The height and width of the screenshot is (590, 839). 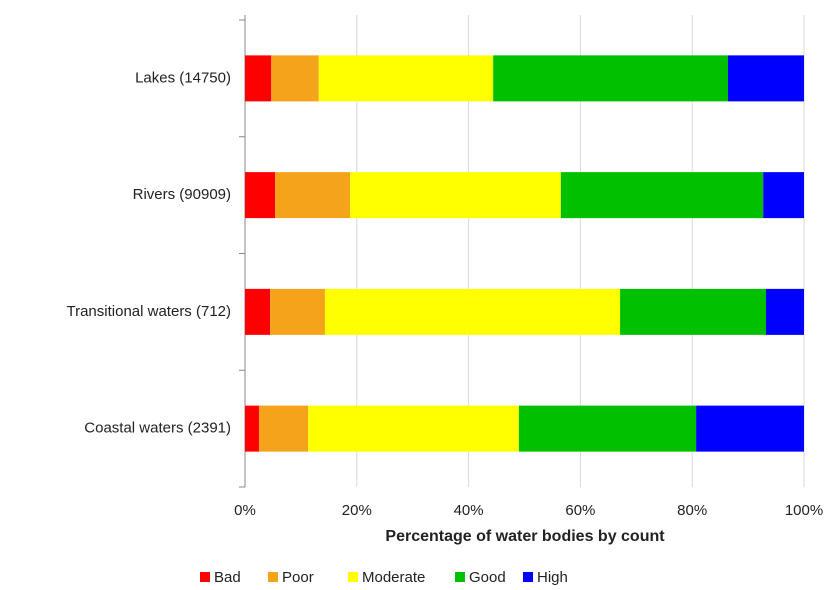 What do you see at coordinates (804, 510) in the screenshot?
I see `x-tick-label: 100%` at bounding box center [804, 510].